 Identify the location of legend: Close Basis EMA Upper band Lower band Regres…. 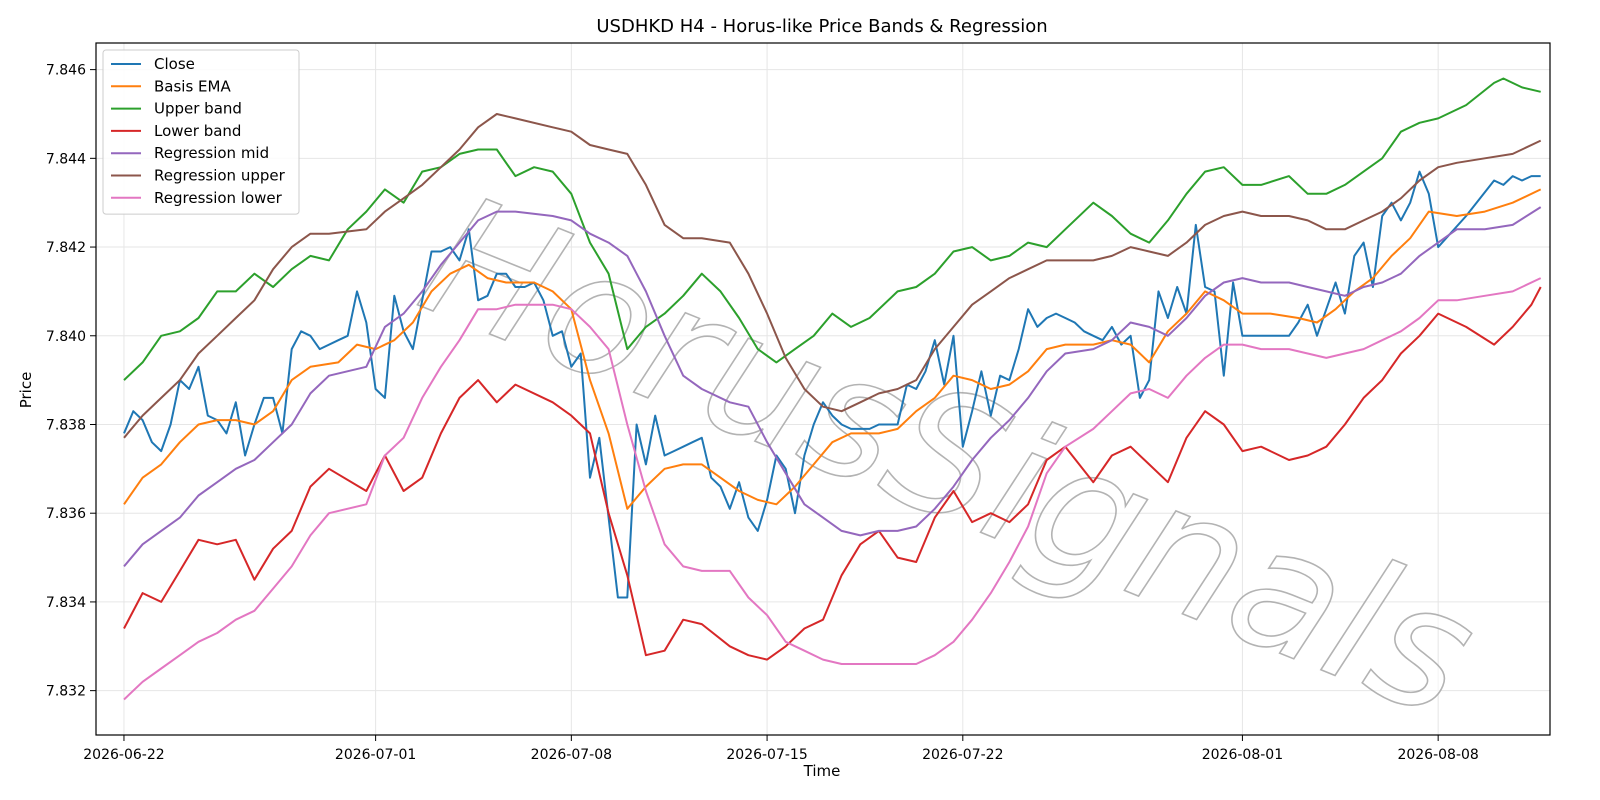
(201, 132).